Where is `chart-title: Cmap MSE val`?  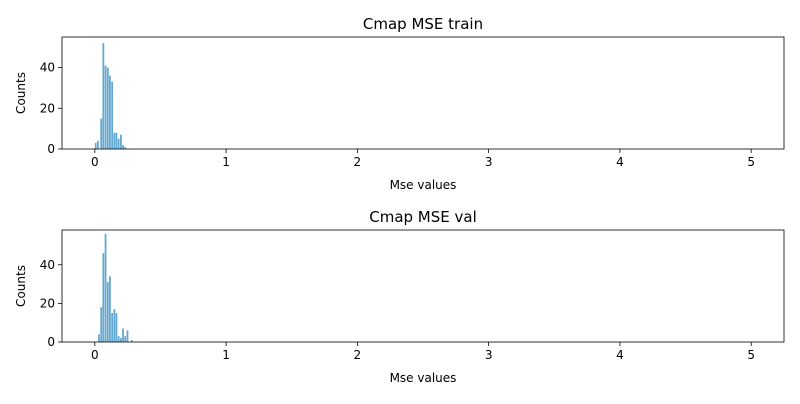
chart-title: Cmap MSE val is located at coordinates (423, 217).